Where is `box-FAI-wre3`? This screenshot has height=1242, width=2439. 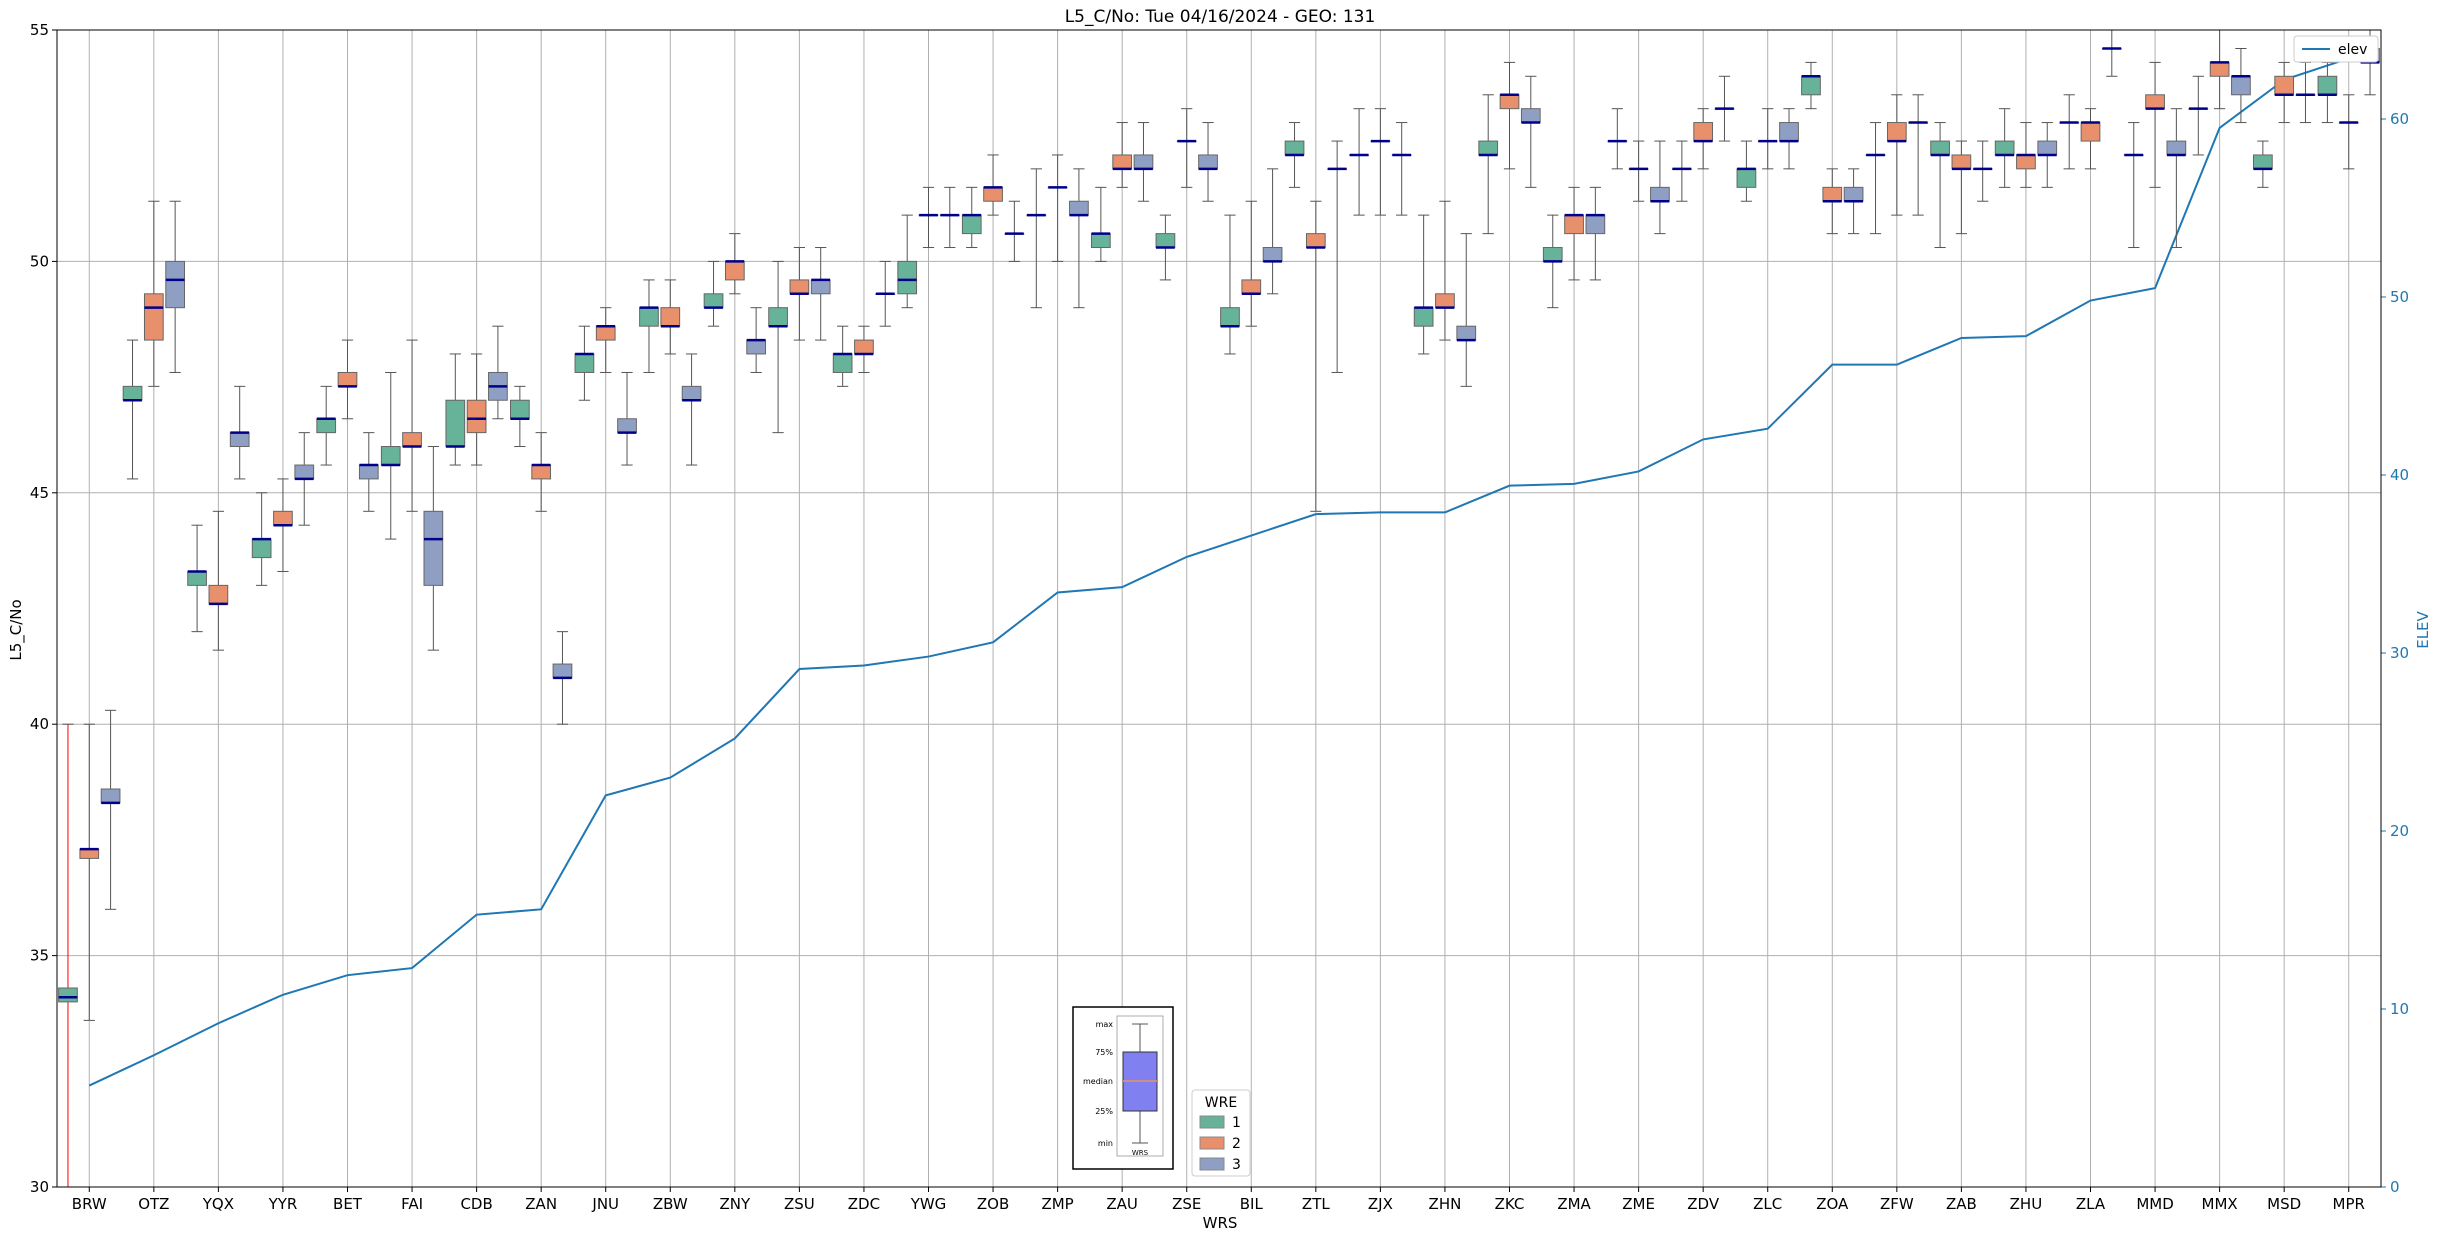 box-FAI-wre3 is located at coordinates (433, 548).